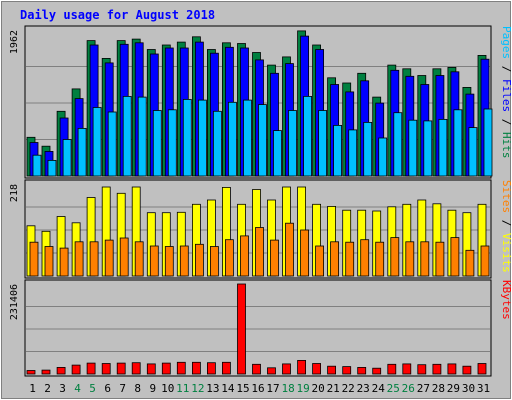  What do you see at coordinates (14, 302) in the screenshot?
I see `panel-max-label: 231406` at bounding box center [14, 302].